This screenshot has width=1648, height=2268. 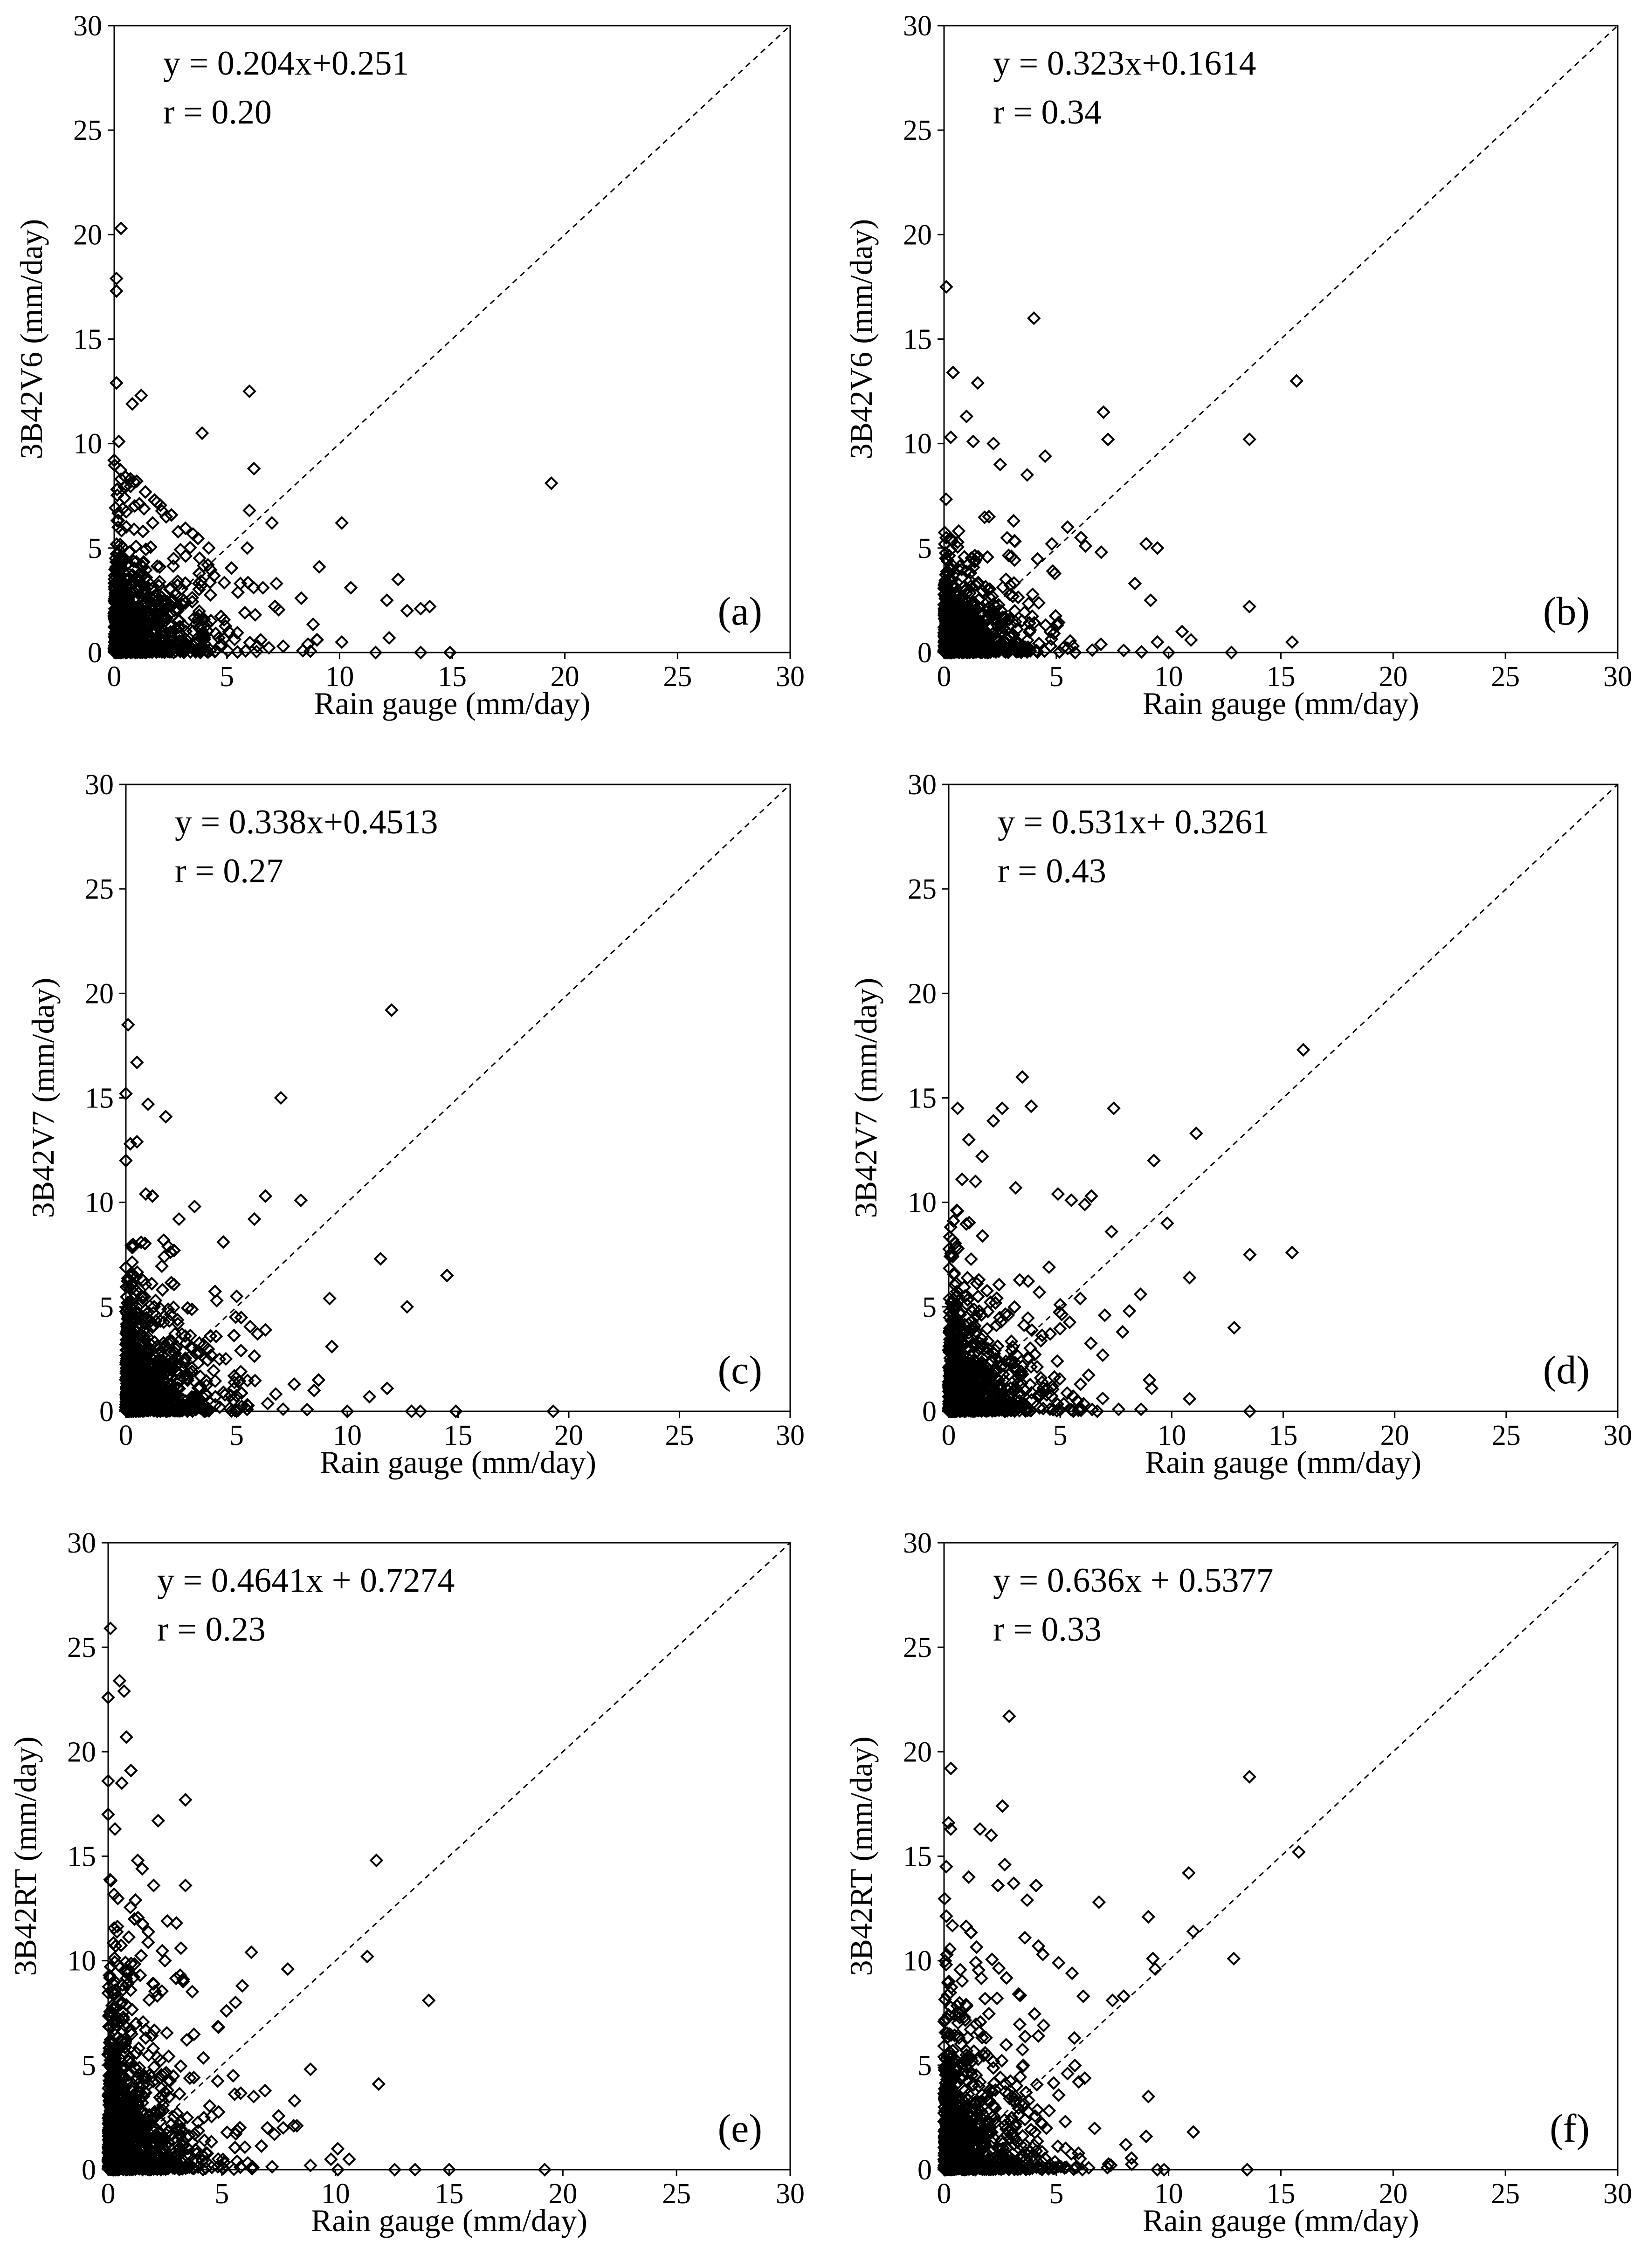 I want to click on regression-equation: y = 0.338x+0.4513, so click(x=306, y=822).